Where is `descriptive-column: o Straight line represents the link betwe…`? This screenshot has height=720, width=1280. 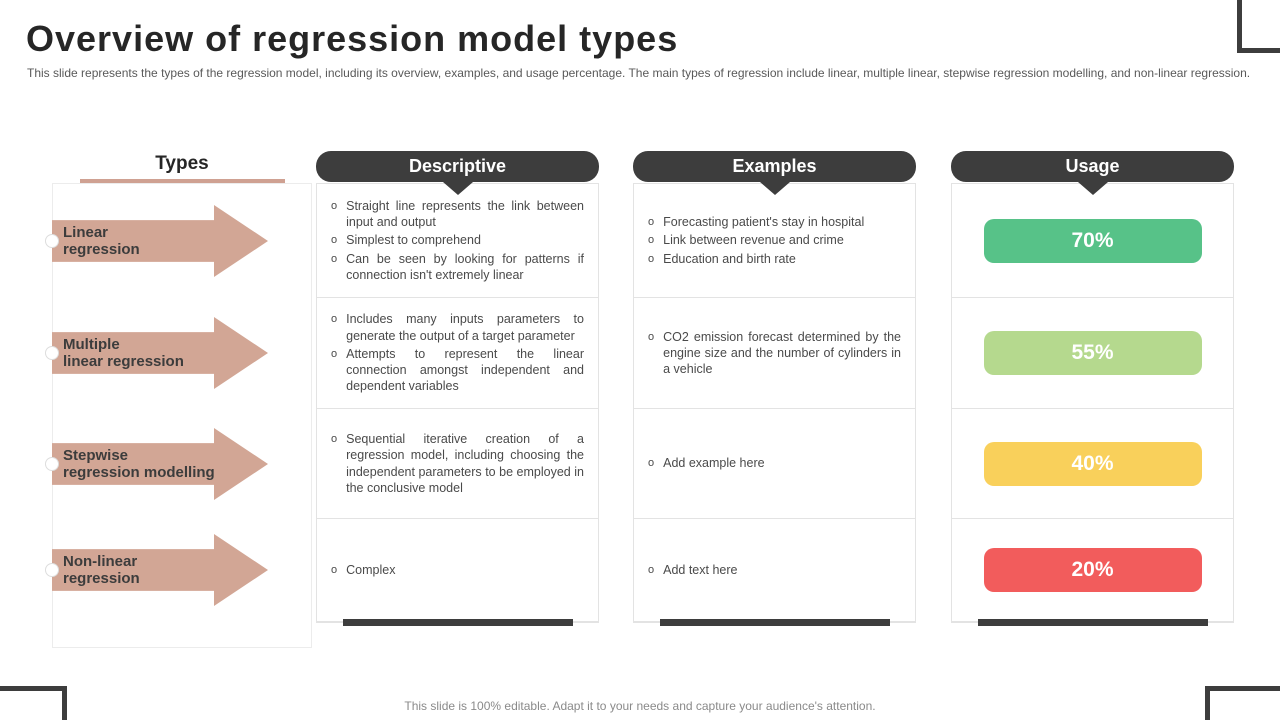
descriptive-column: o Straight line represents the link betwe… is located at coordinates (457, 404).